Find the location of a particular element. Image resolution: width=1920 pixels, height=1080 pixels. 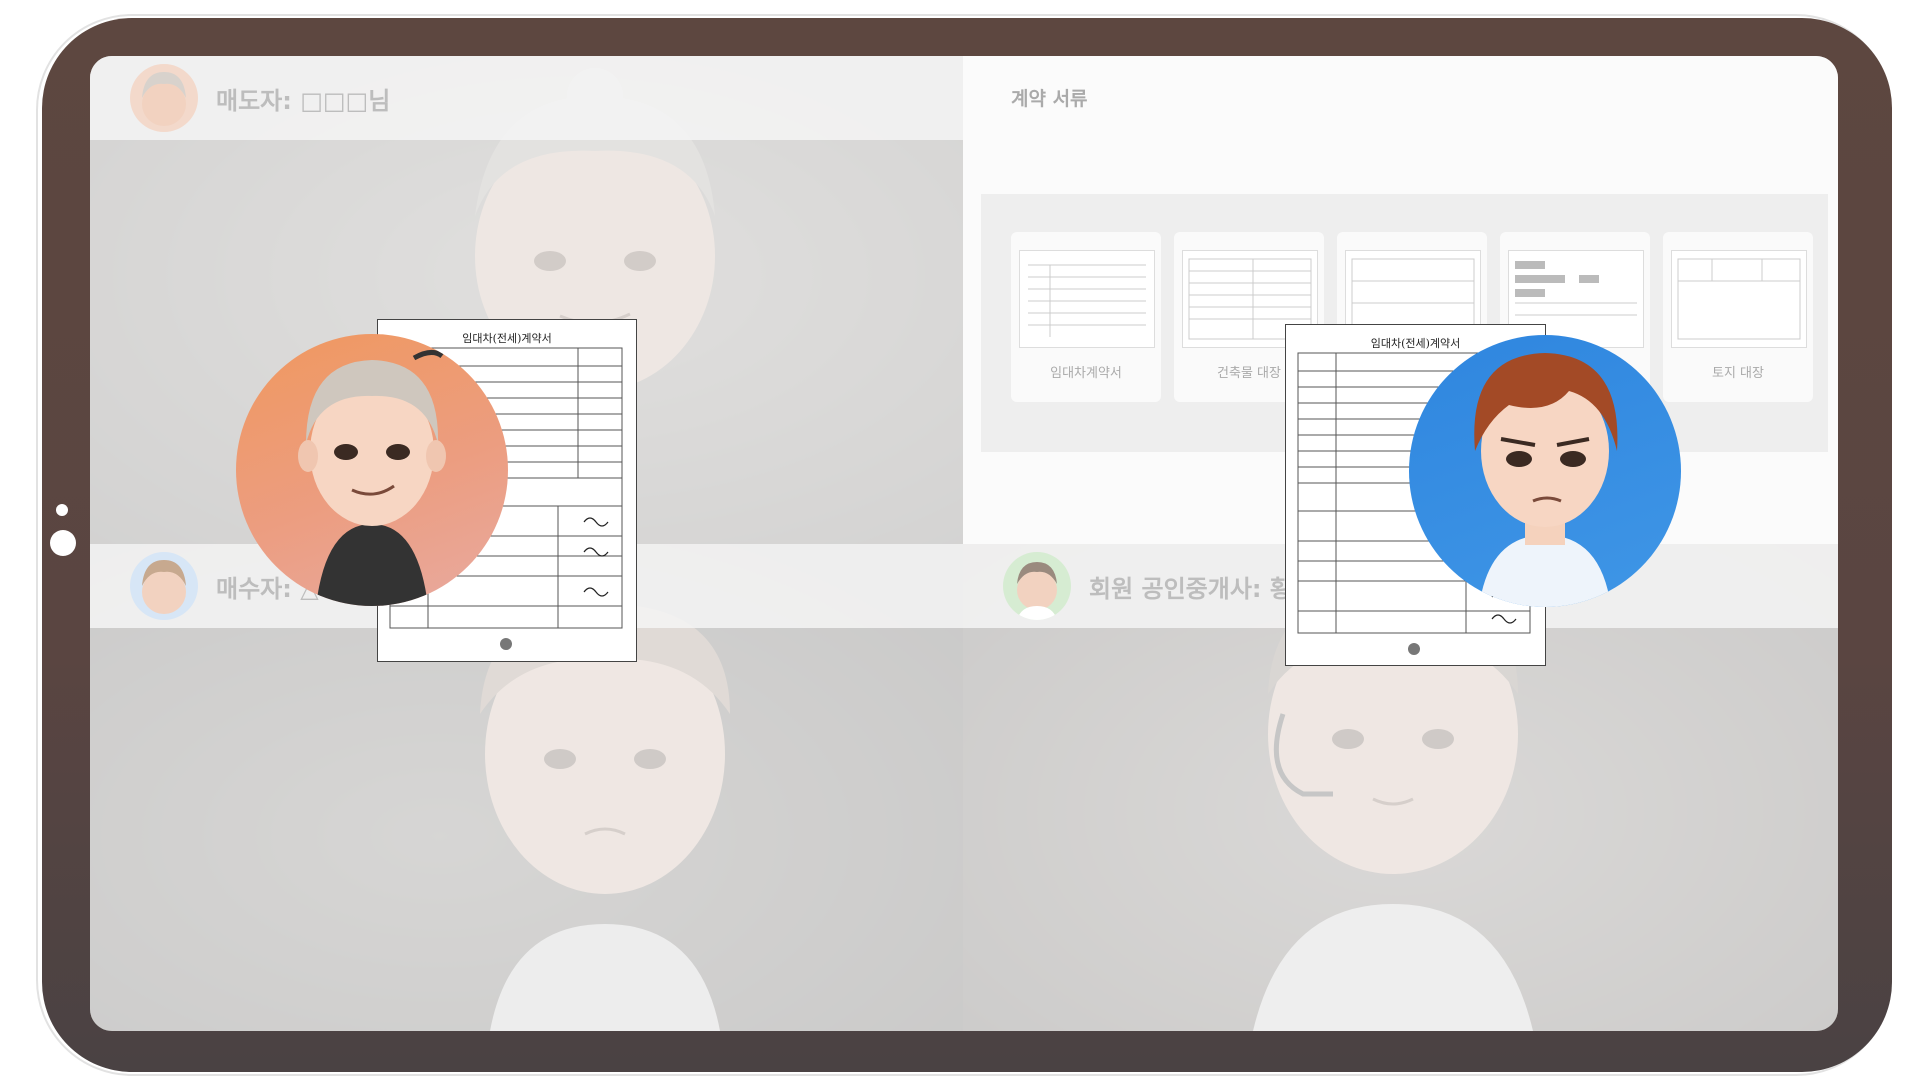

document-card-lease-contract: 임대차계약서 is located at coordinates (1086, 317).